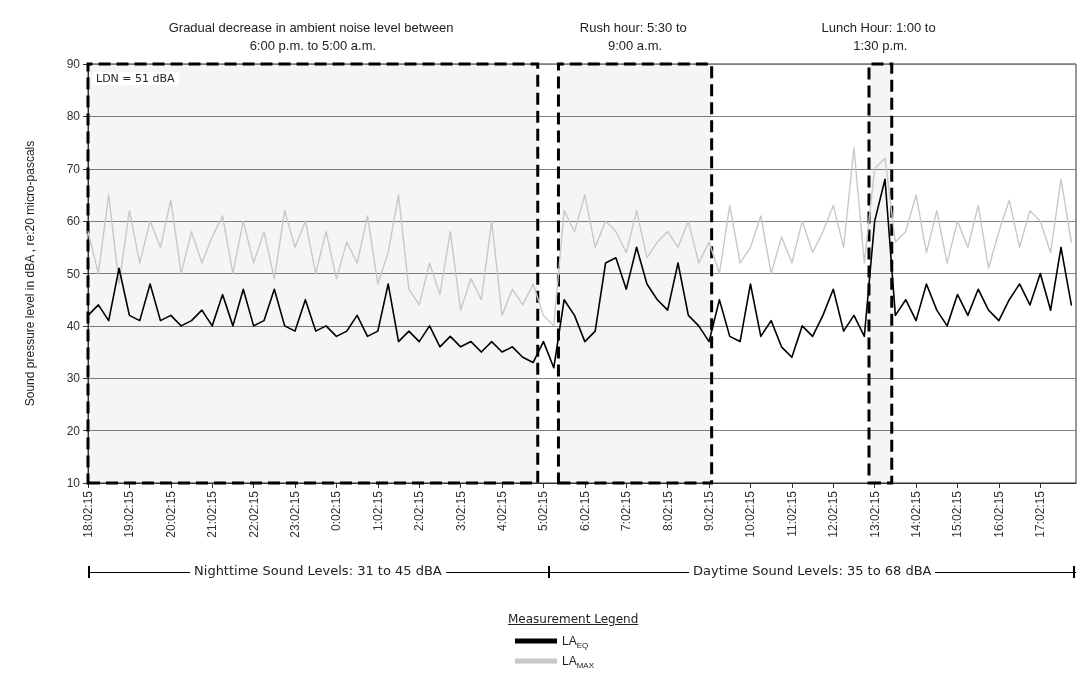 The image size is (1079, 678). I want to click on x-tick-label: 9:02:15, so click(709, 511).